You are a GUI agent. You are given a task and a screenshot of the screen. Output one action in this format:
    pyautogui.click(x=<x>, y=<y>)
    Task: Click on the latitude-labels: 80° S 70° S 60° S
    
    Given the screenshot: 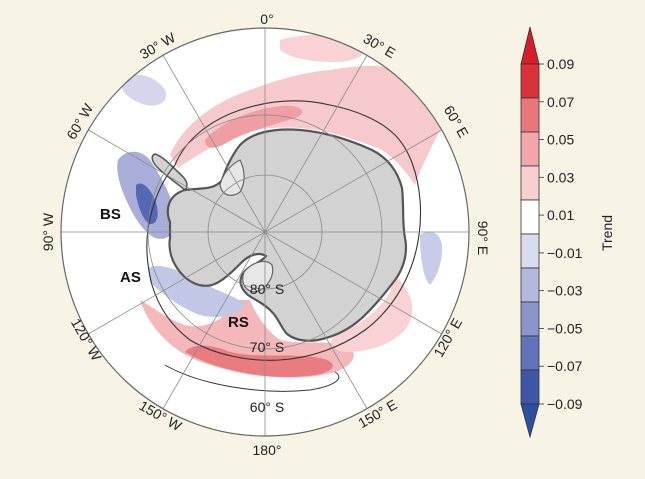 What is the action you would take?
    pyautogui.click(x=267, y=348)
    